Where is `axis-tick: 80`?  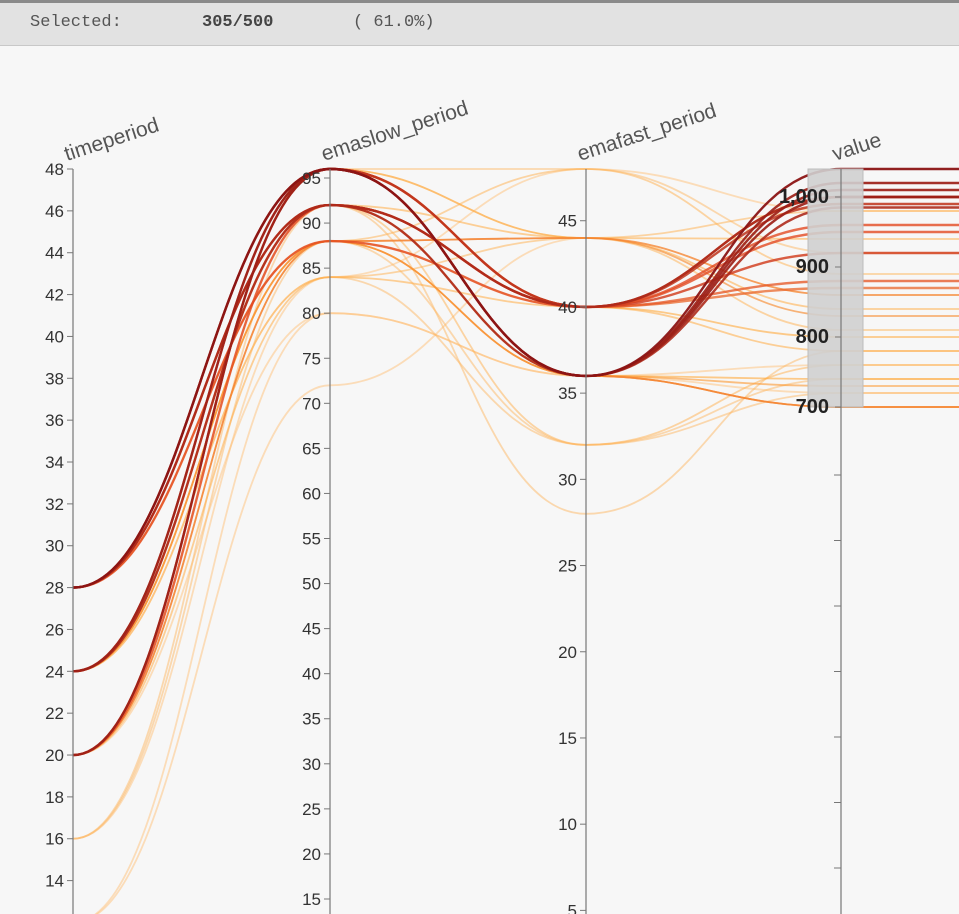 axis-tick: 80 is located at coordinates (316, 313).